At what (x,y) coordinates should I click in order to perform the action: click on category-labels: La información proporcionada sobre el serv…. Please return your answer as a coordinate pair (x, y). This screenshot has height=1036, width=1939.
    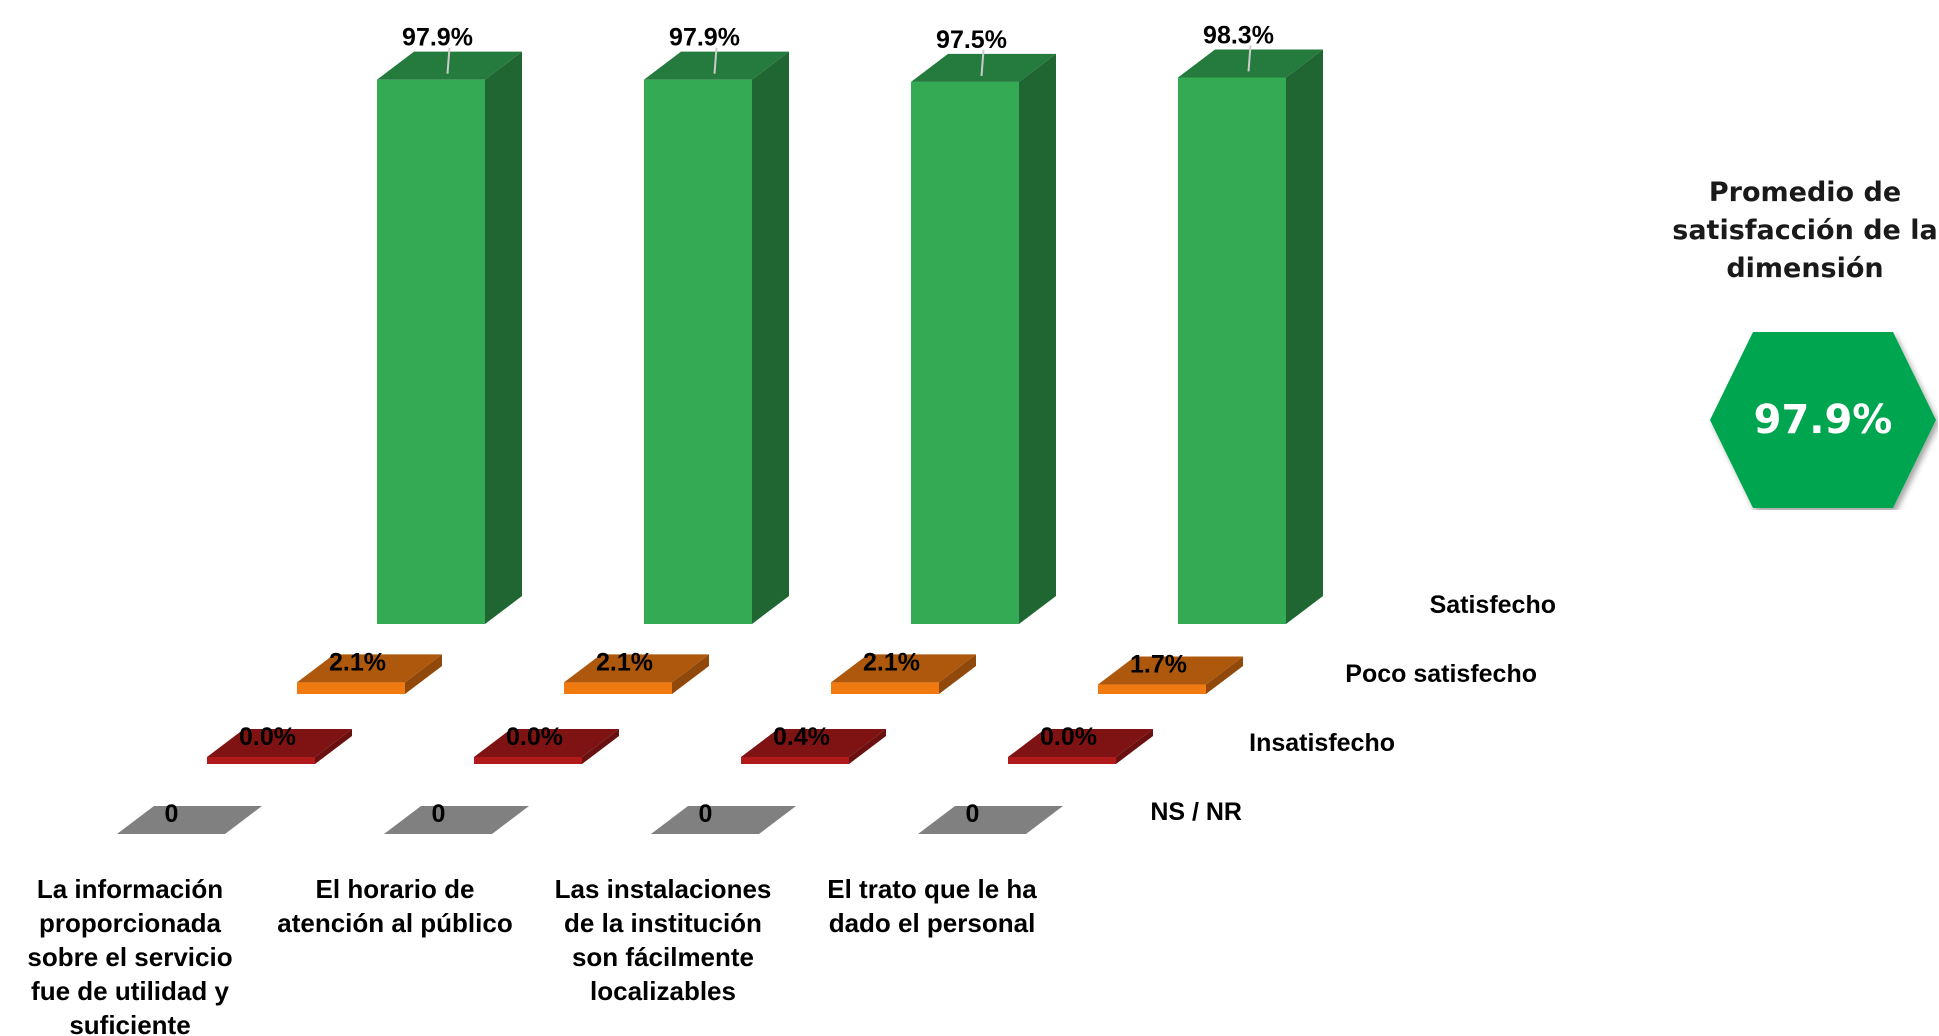
    Looking at the image, I should click on (532, 955).